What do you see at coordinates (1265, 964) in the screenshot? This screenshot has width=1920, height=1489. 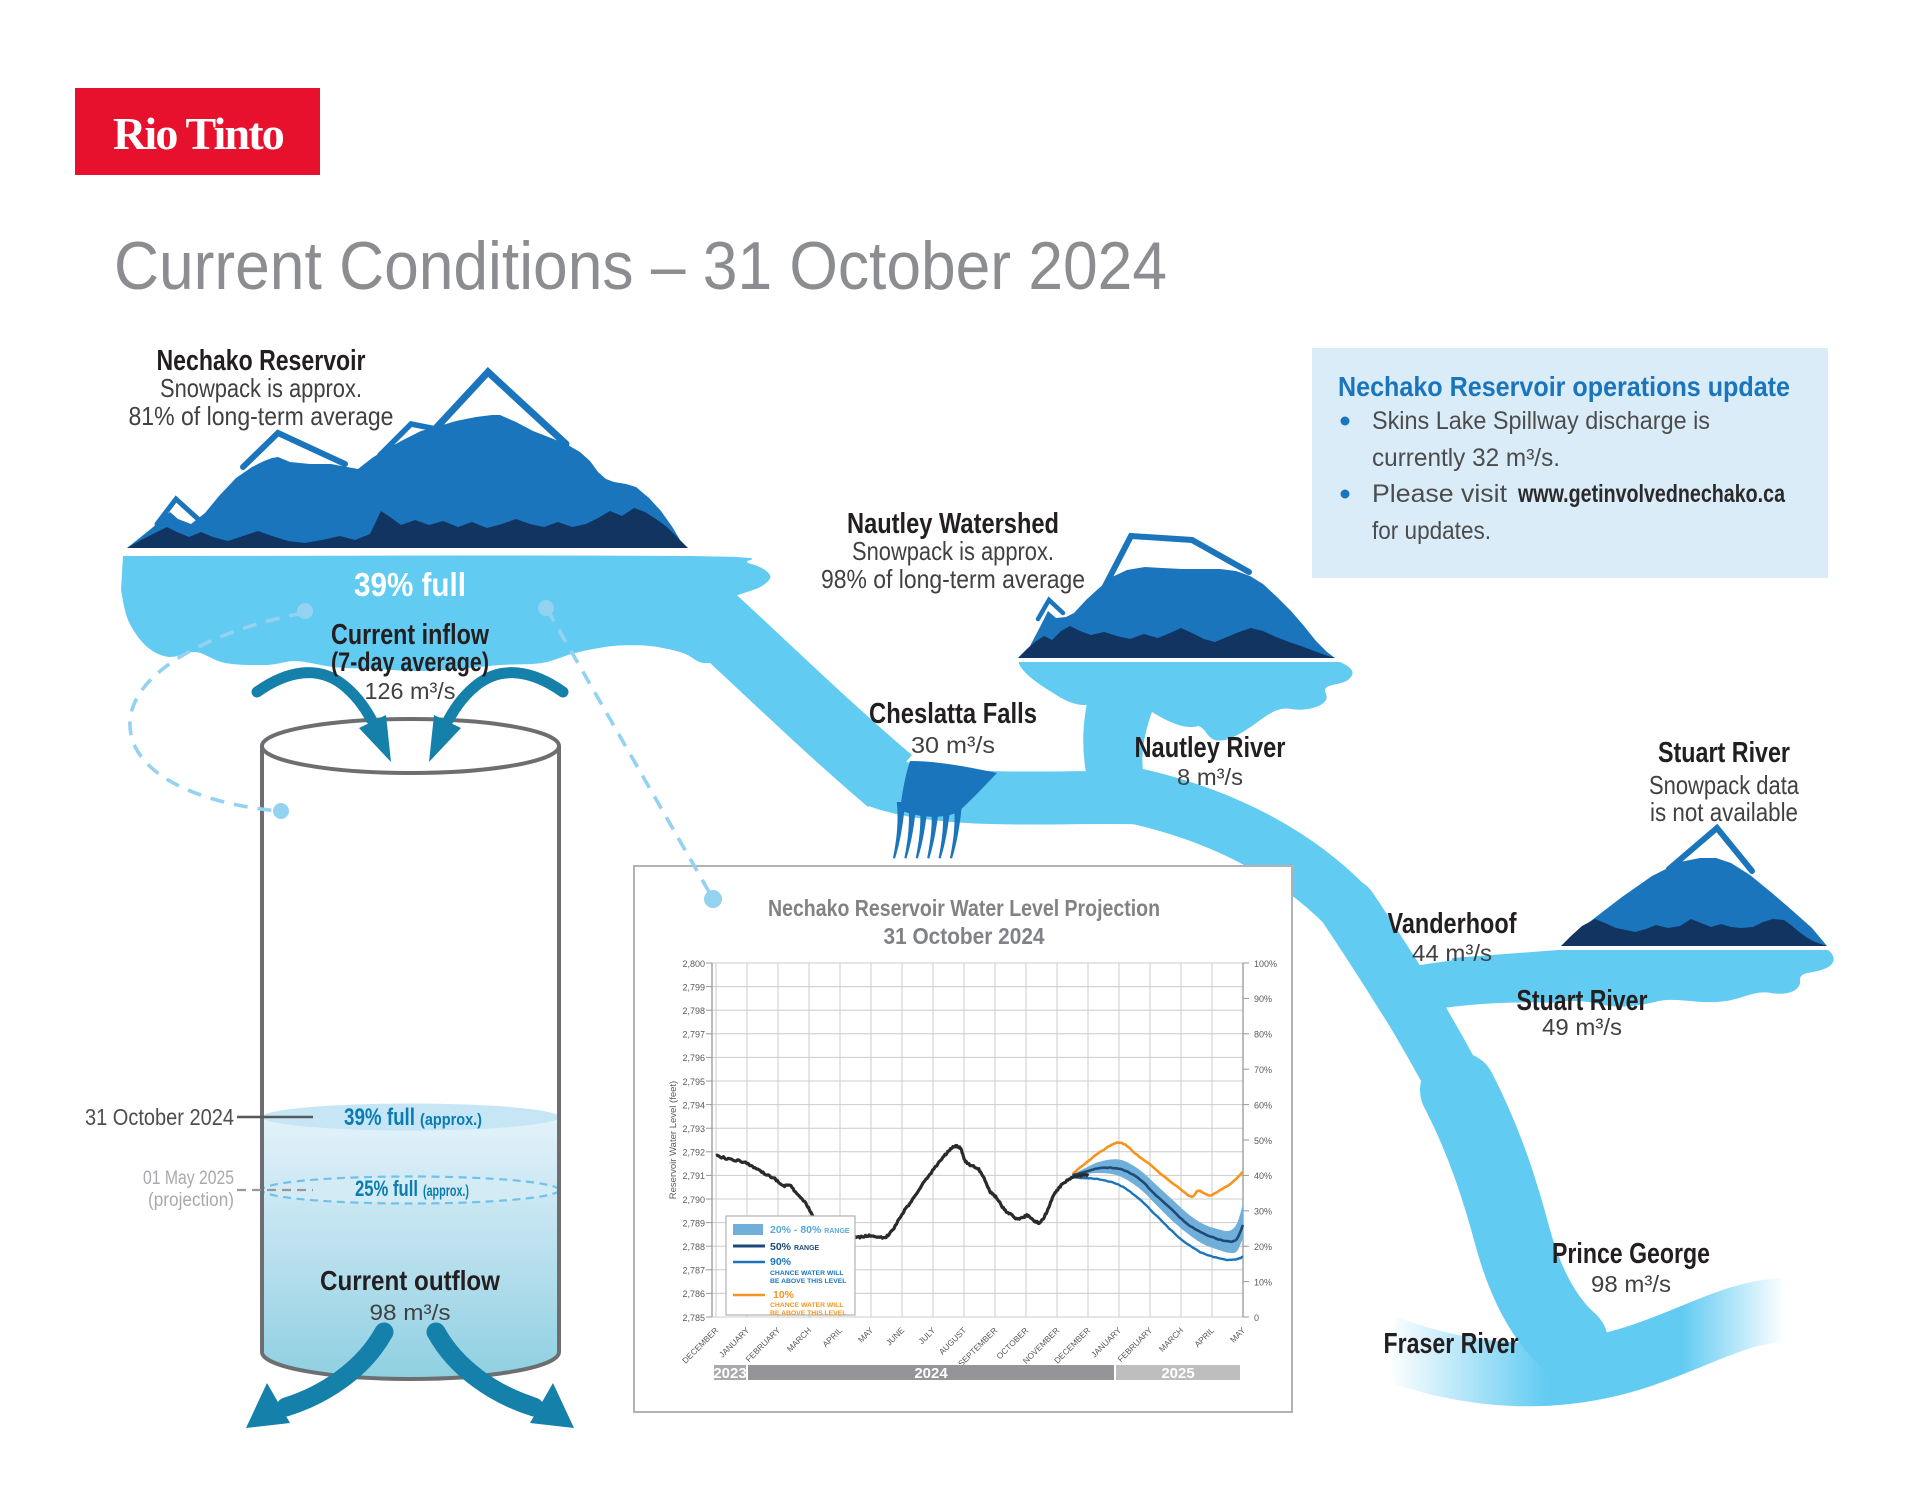 I see `svg-text: 100%` at bounding box center [1265, 964].